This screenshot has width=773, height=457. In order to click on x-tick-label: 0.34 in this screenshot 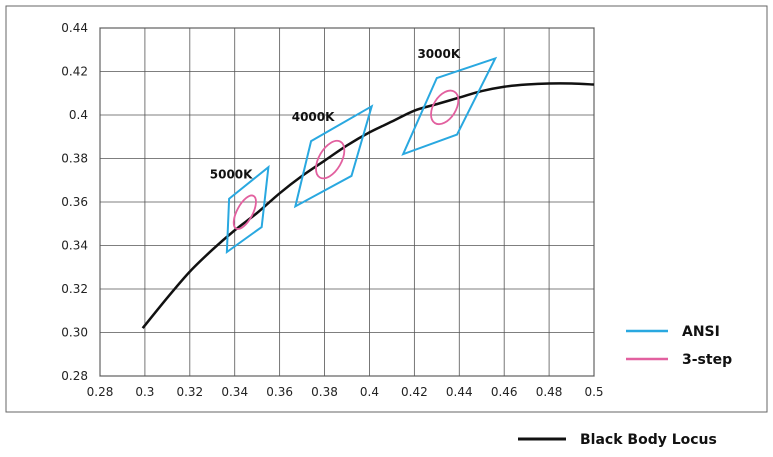, I will do `click(234, 392)`.